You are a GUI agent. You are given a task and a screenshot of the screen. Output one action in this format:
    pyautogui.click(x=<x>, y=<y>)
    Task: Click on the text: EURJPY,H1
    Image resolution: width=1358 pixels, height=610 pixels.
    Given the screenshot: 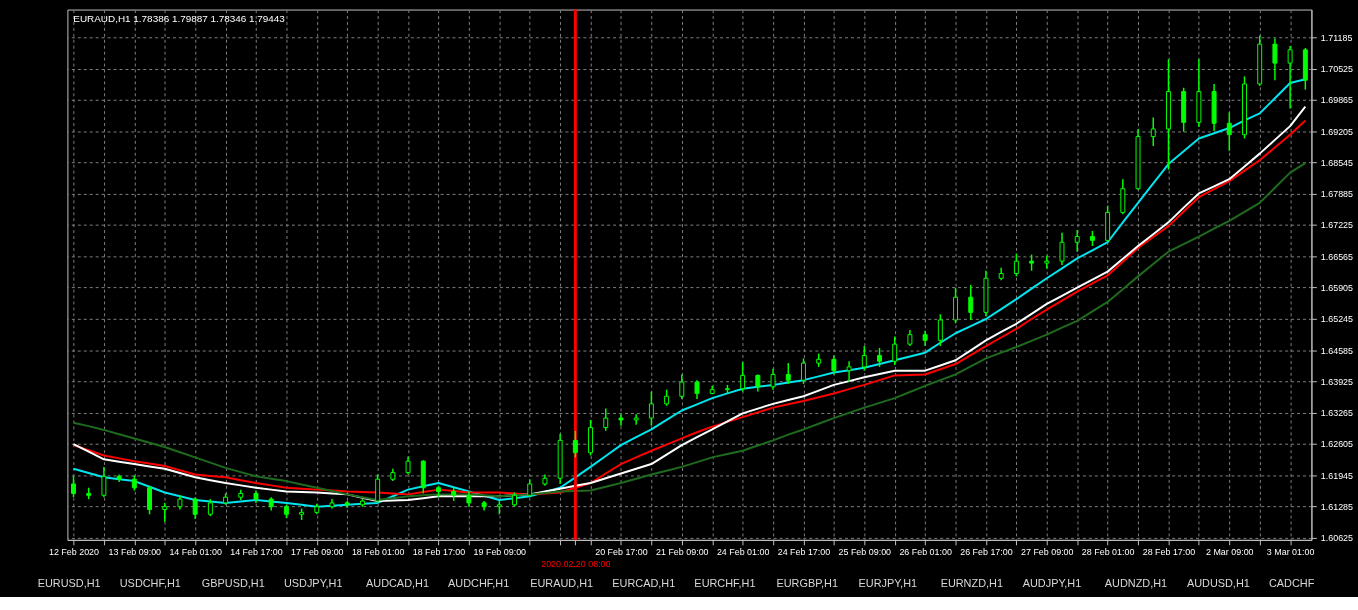 What is the action you would take?
    pyautogui.click(x=888, y=583)
    